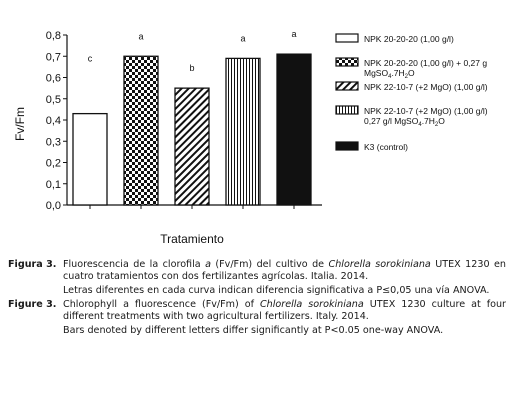 This screenshot has width=521, height=406. Describe the element at coordinates (20, 124) in the screenshot. I see `y-axis-title: Fv/Fm` at that location.